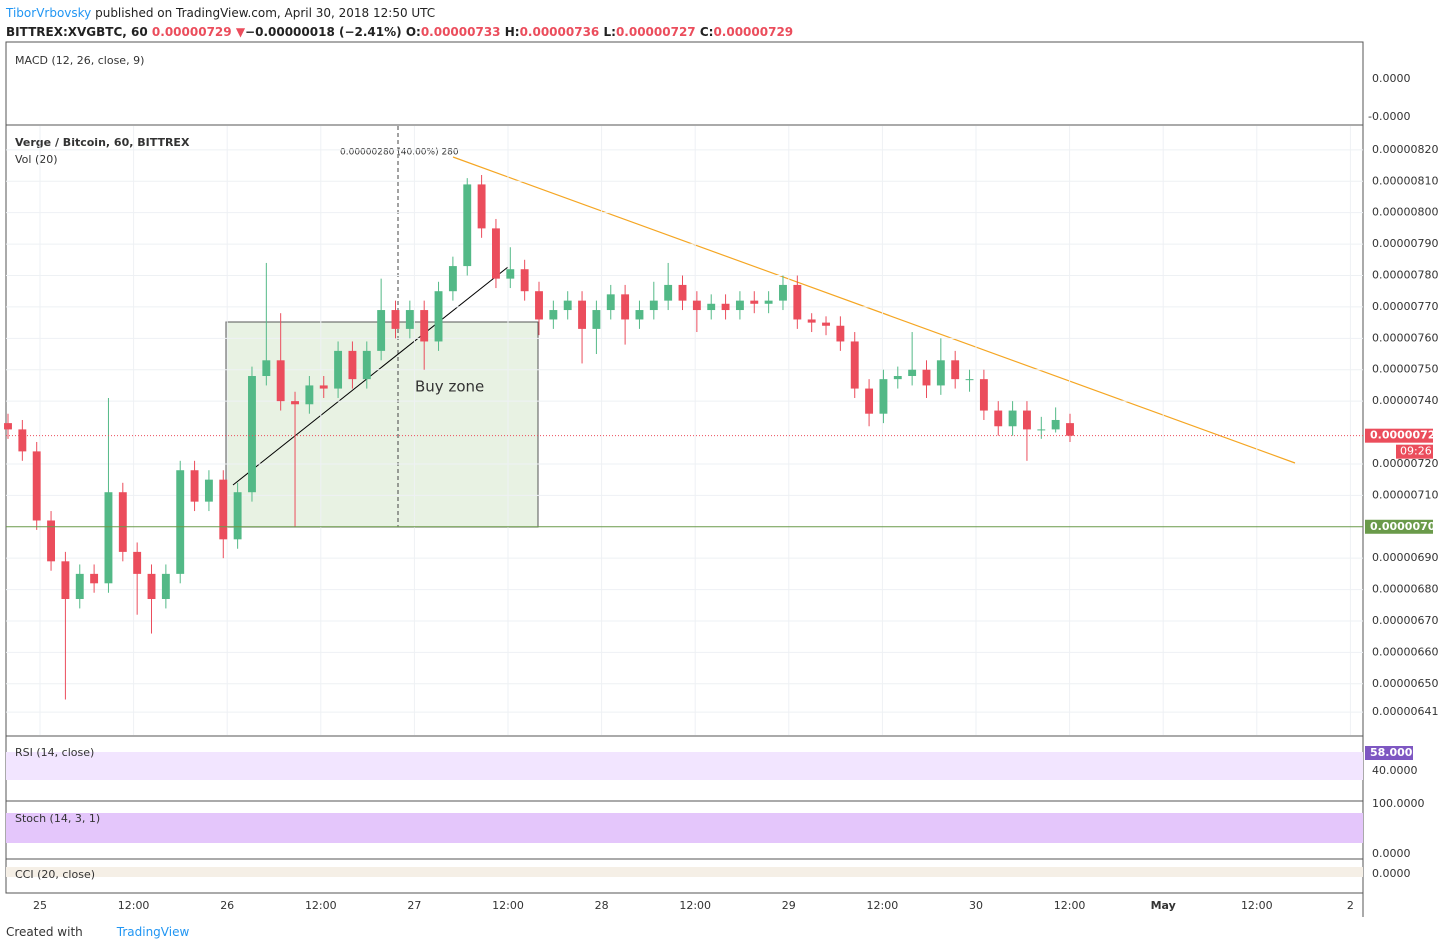 The width and height of the screenshot is (1441, 951). I want to click on arrow: ▼, so click(240, 32).